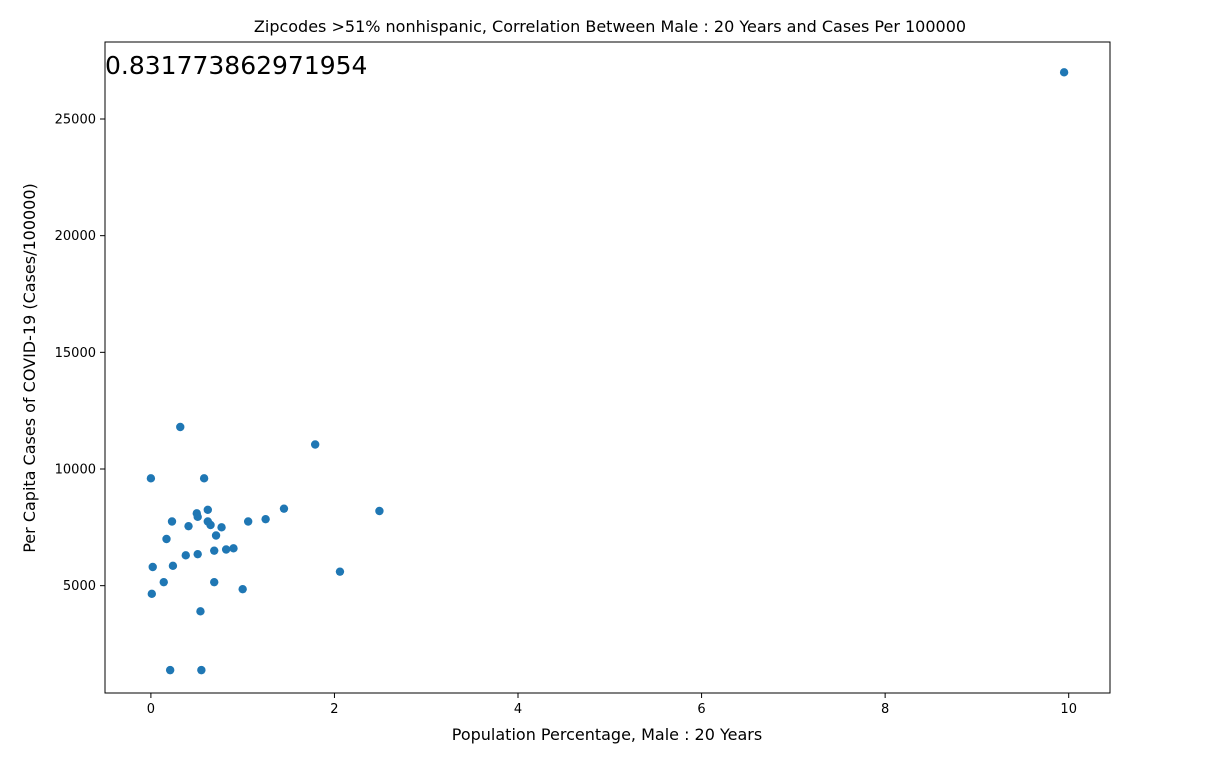 The width and height of the screenshot is (1212, 758). I want to click on y-tick-label: 25000, so click(75, 120).